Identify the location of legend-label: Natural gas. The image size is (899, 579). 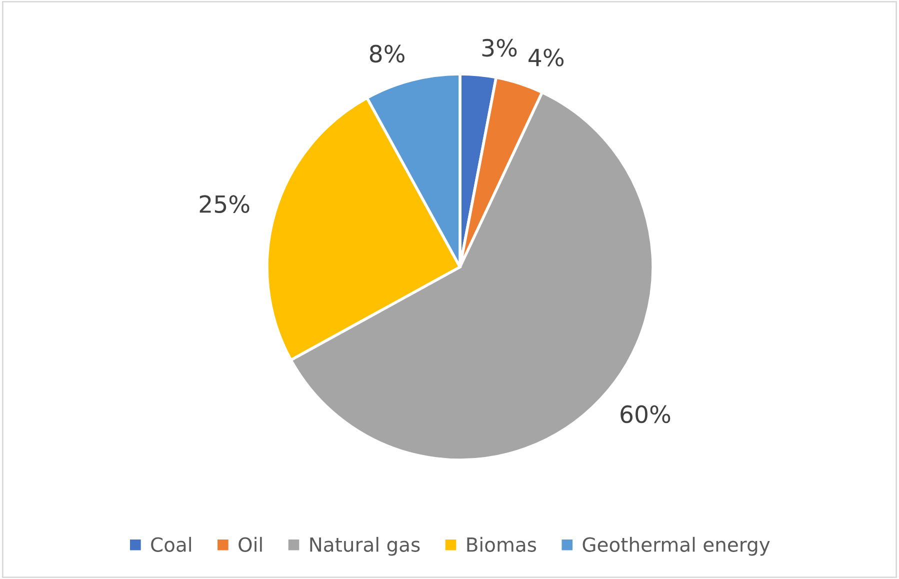
(365, 546).